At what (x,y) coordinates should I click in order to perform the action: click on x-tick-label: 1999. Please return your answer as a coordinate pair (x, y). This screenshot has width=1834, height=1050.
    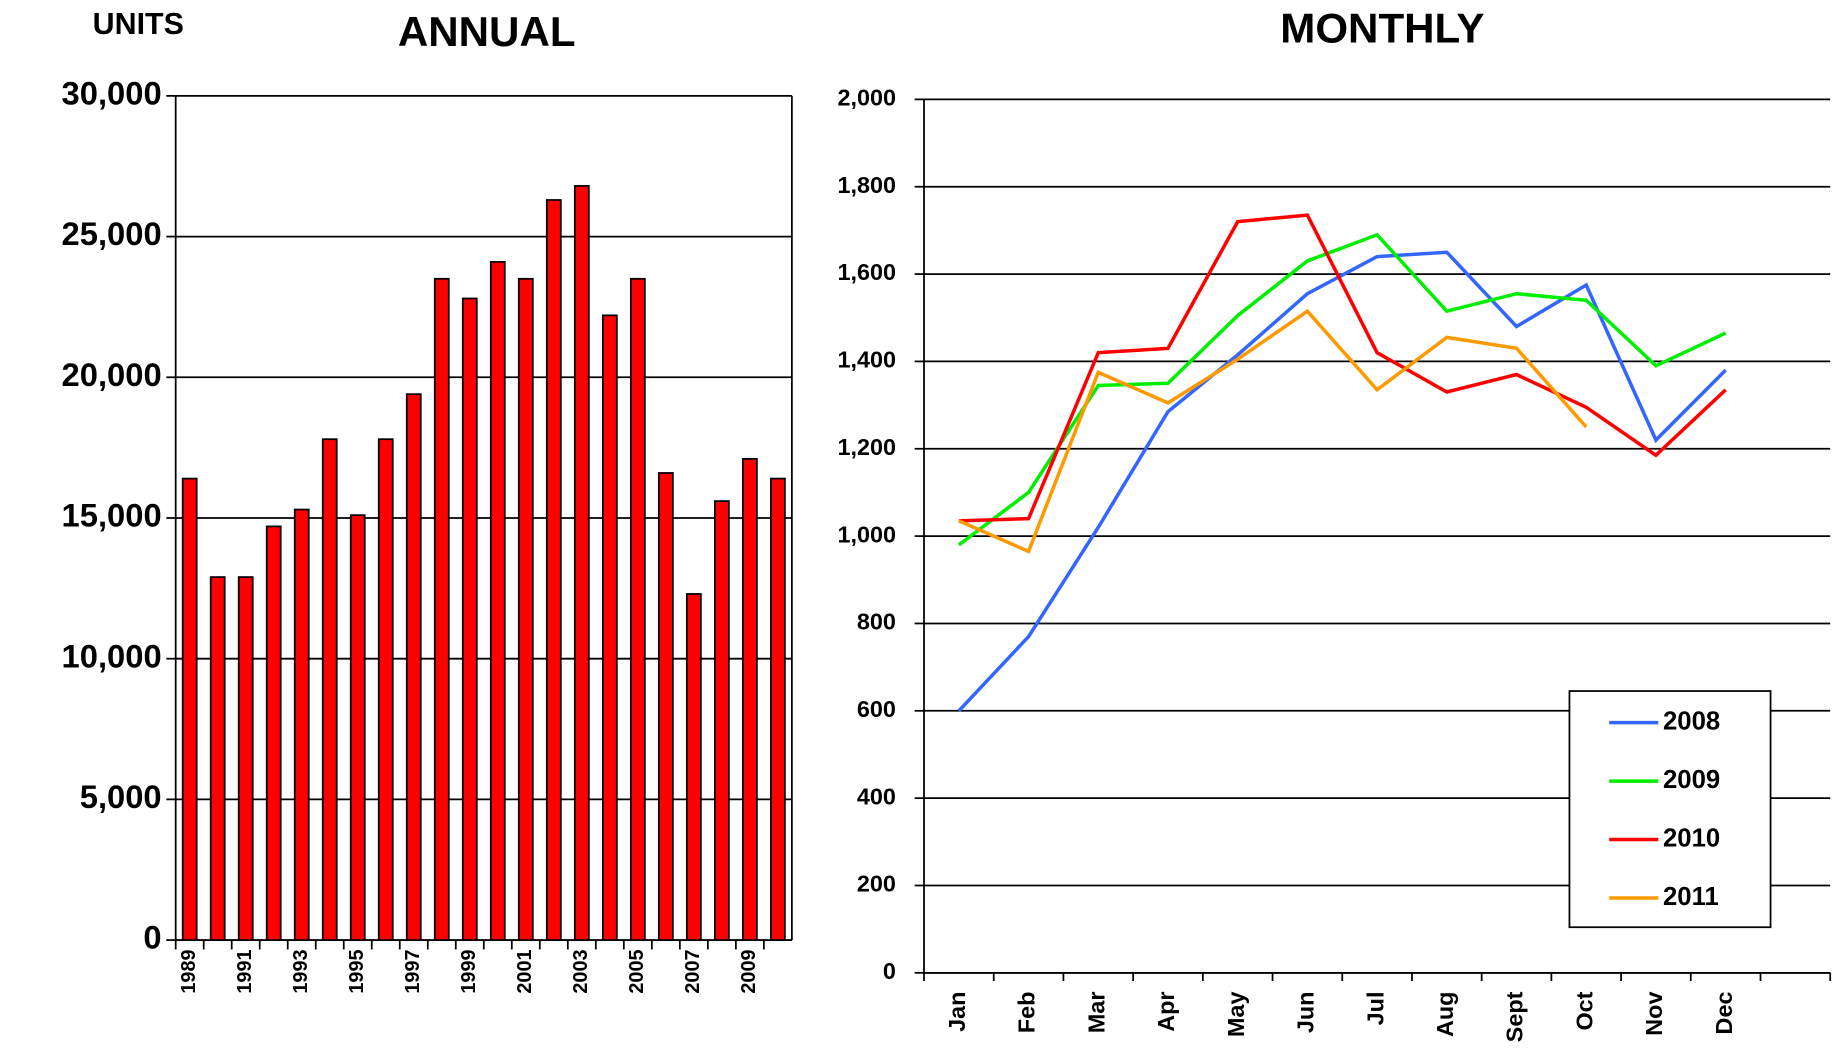
    Looking at the image, I should click on (469, 971).